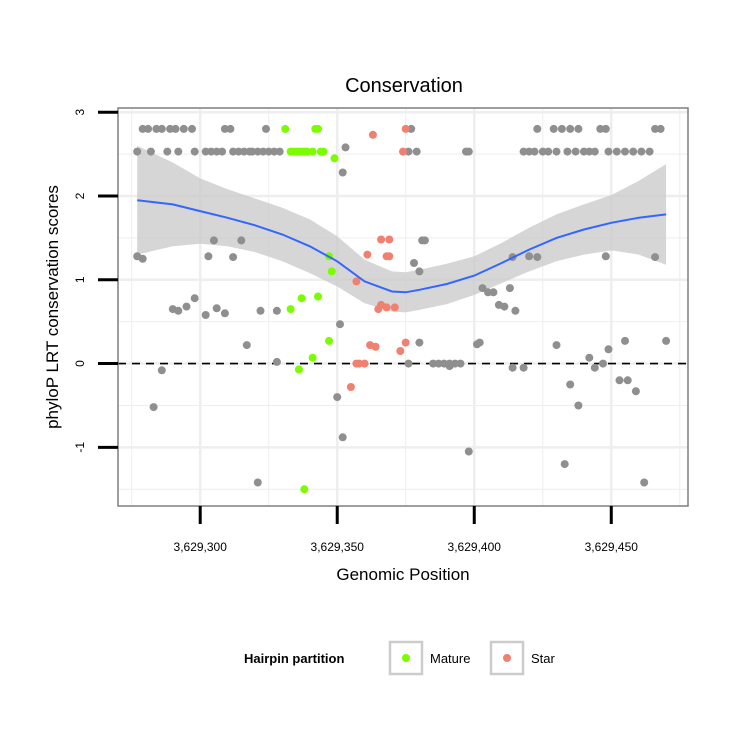  What do you see at coordinates (80, 447) in the screenshot?
I see `y-tick-label: -1` at bounding box center [80, 447].